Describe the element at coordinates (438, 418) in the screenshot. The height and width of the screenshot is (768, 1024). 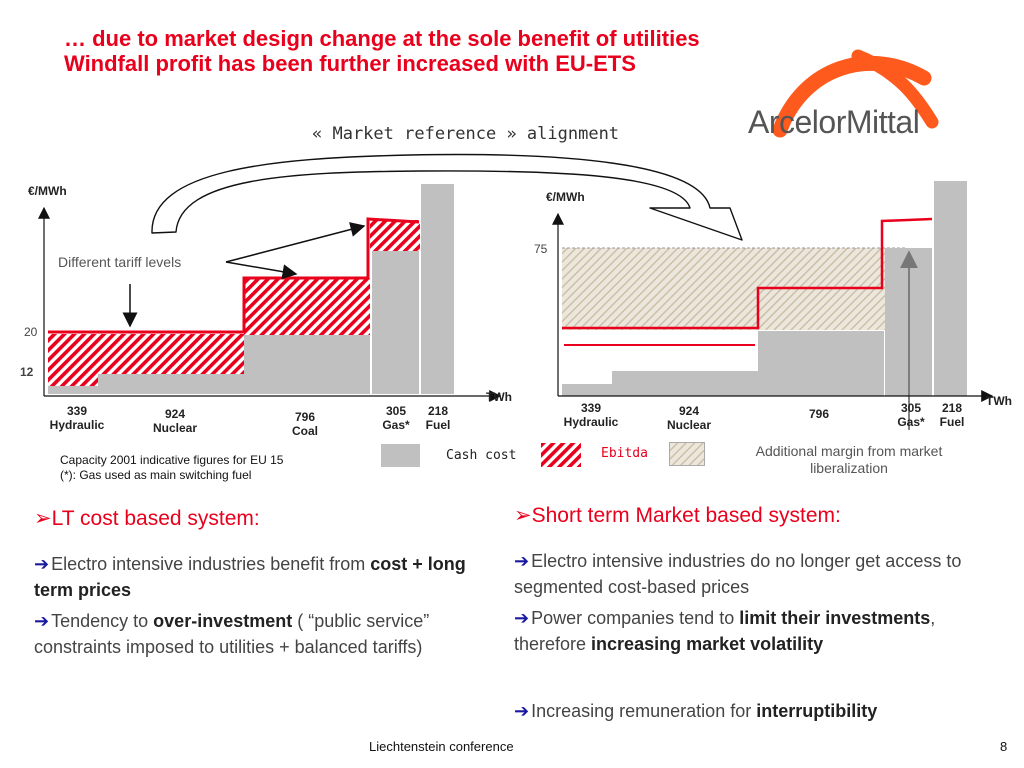
I see `left-cat-fuel: 218 Fuel` at that location.